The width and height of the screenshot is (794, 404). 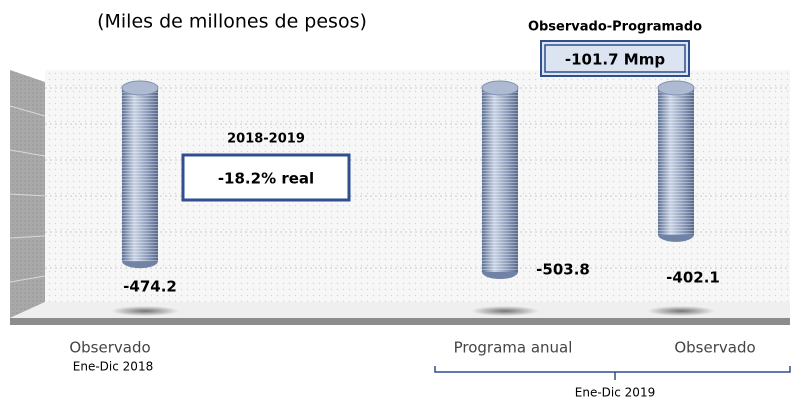 I want to click on annotation-text: -101.7 Mmp, so click(x=615, y=60).